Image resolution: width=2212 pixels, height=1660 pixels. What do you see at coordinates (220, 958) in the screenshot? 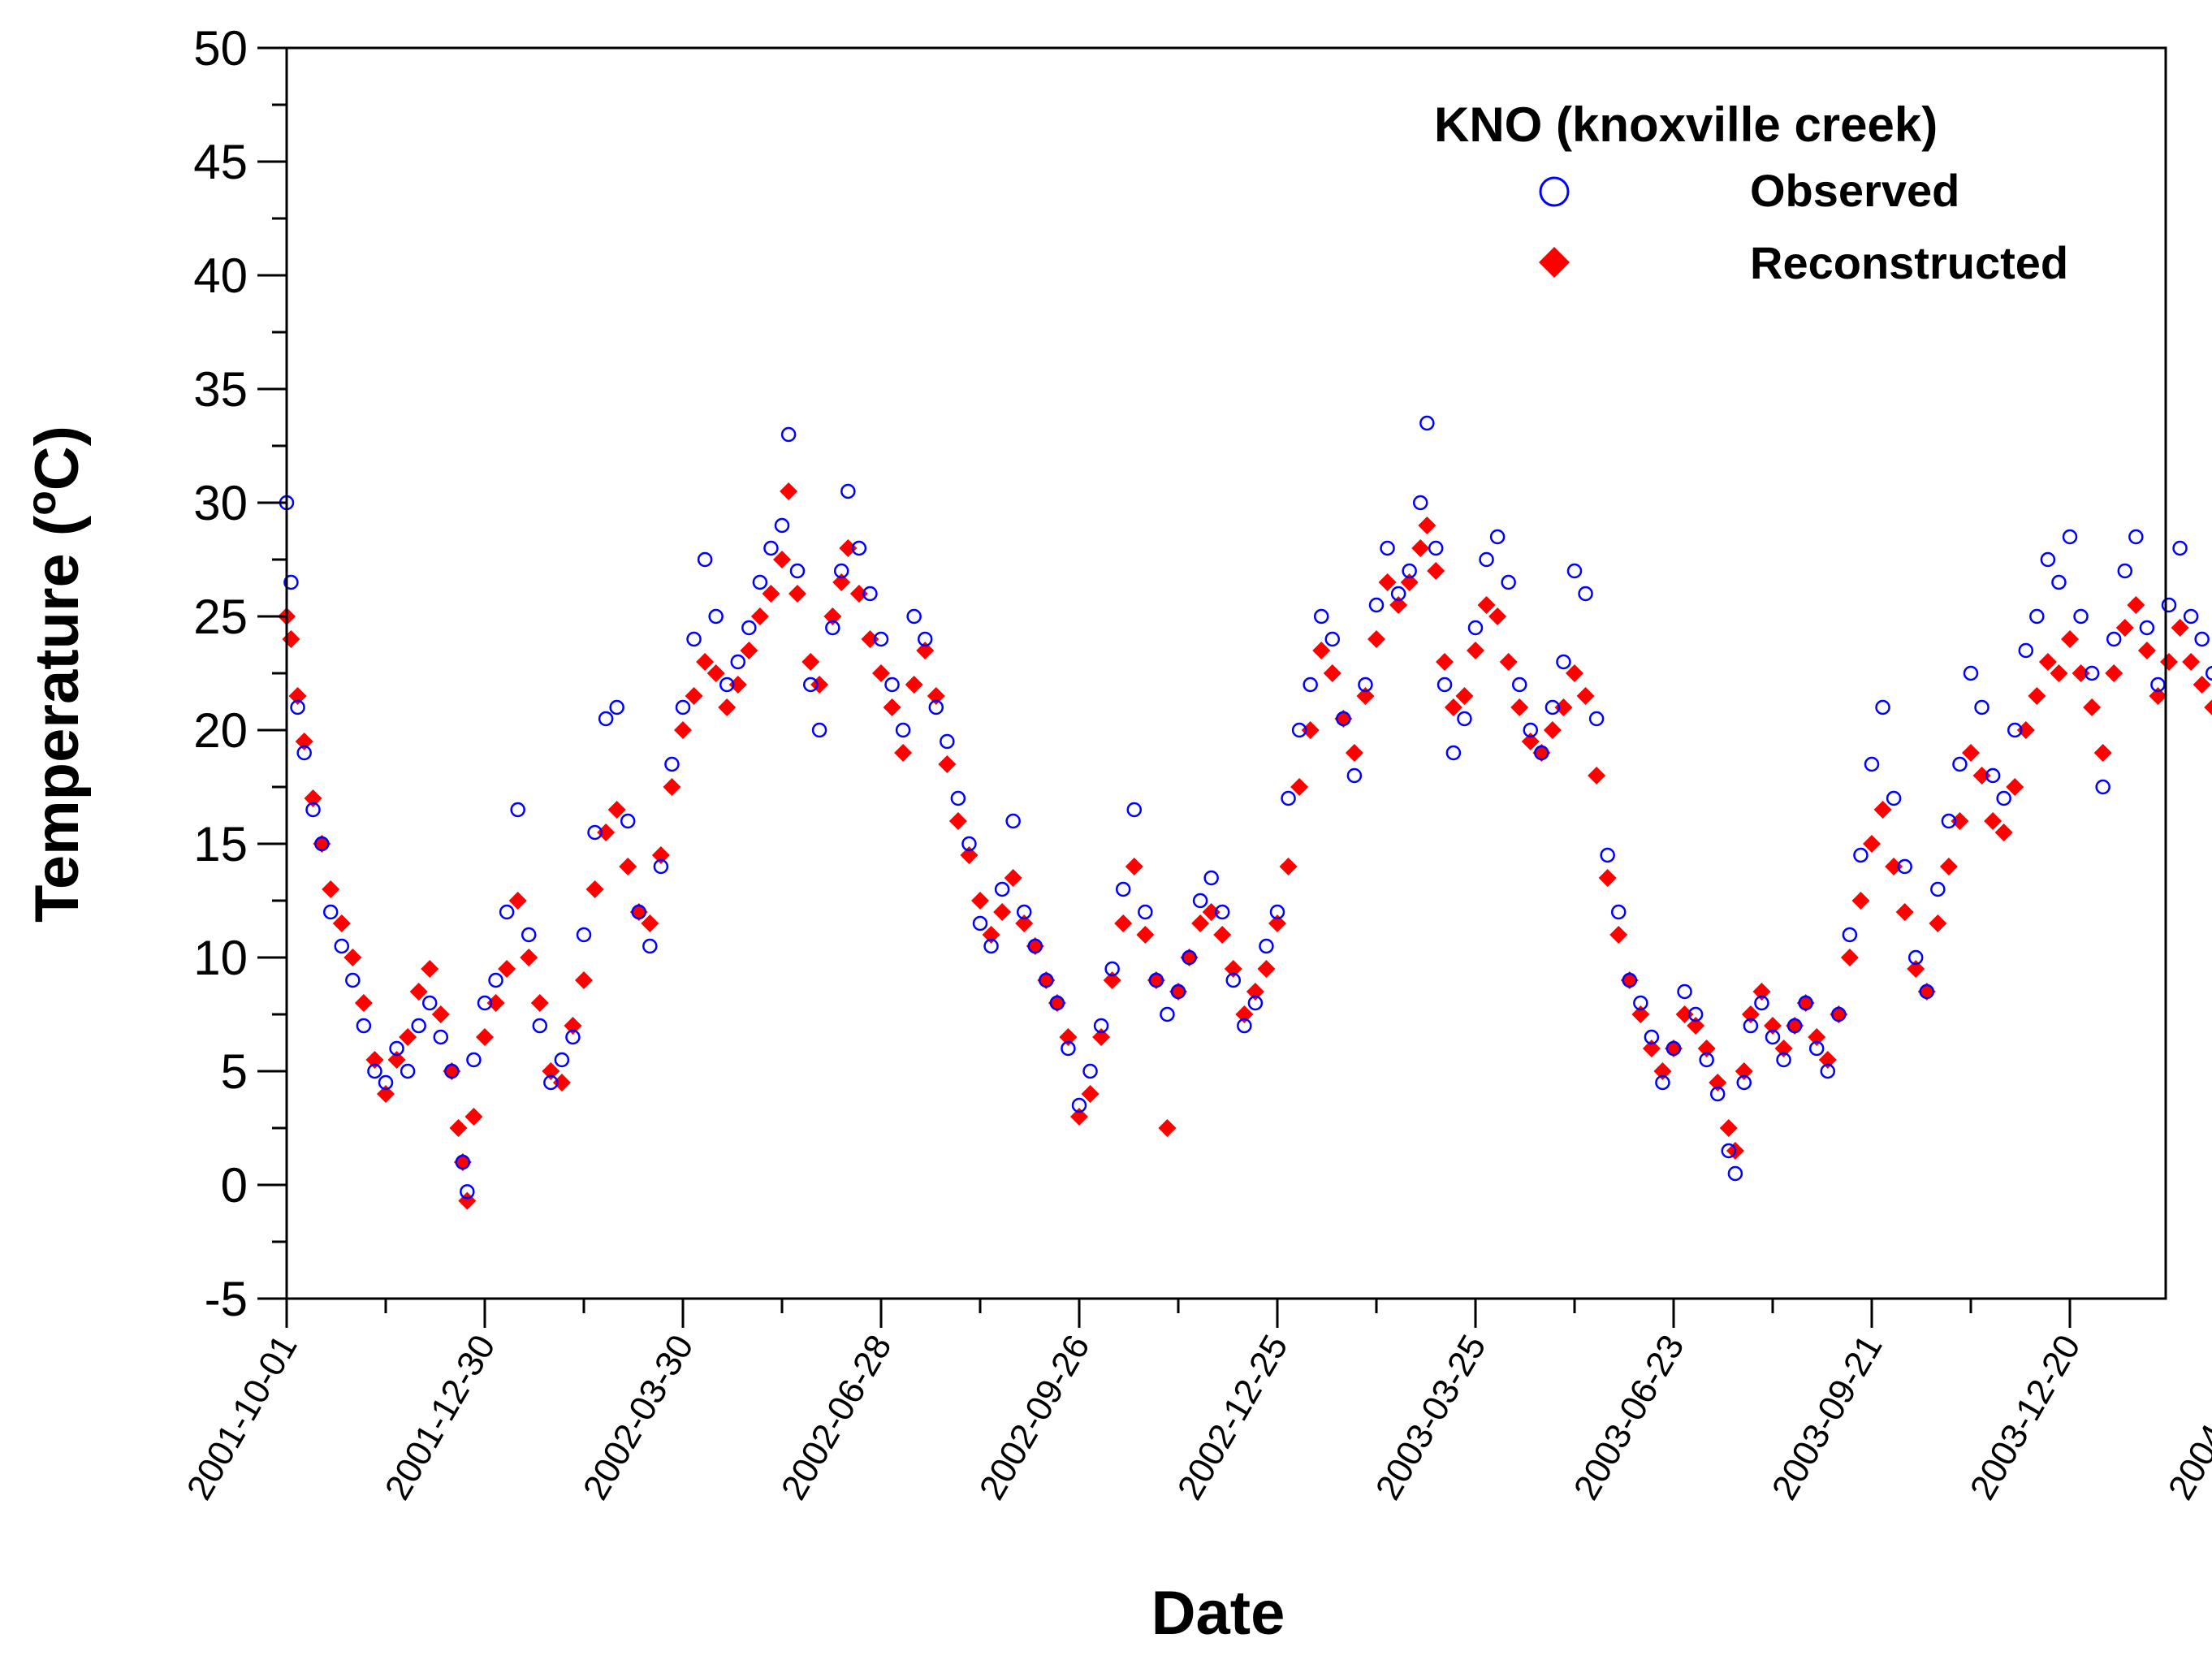
I see `y-tick-label: 10` at bounding box center [220, 958].